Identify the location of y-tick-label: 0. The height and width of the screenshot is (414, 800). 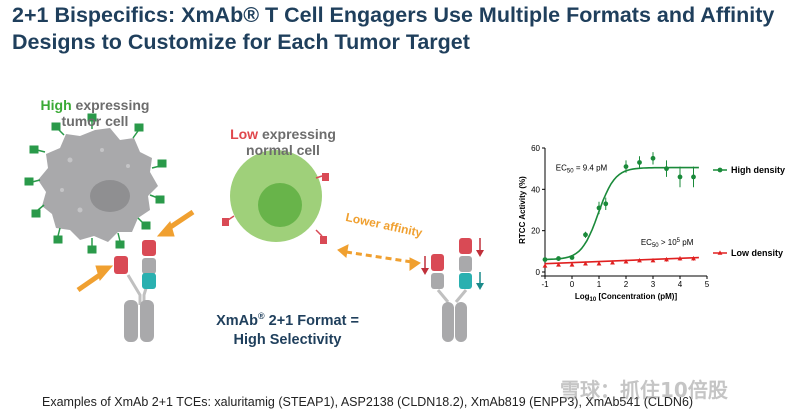
(538, 272).